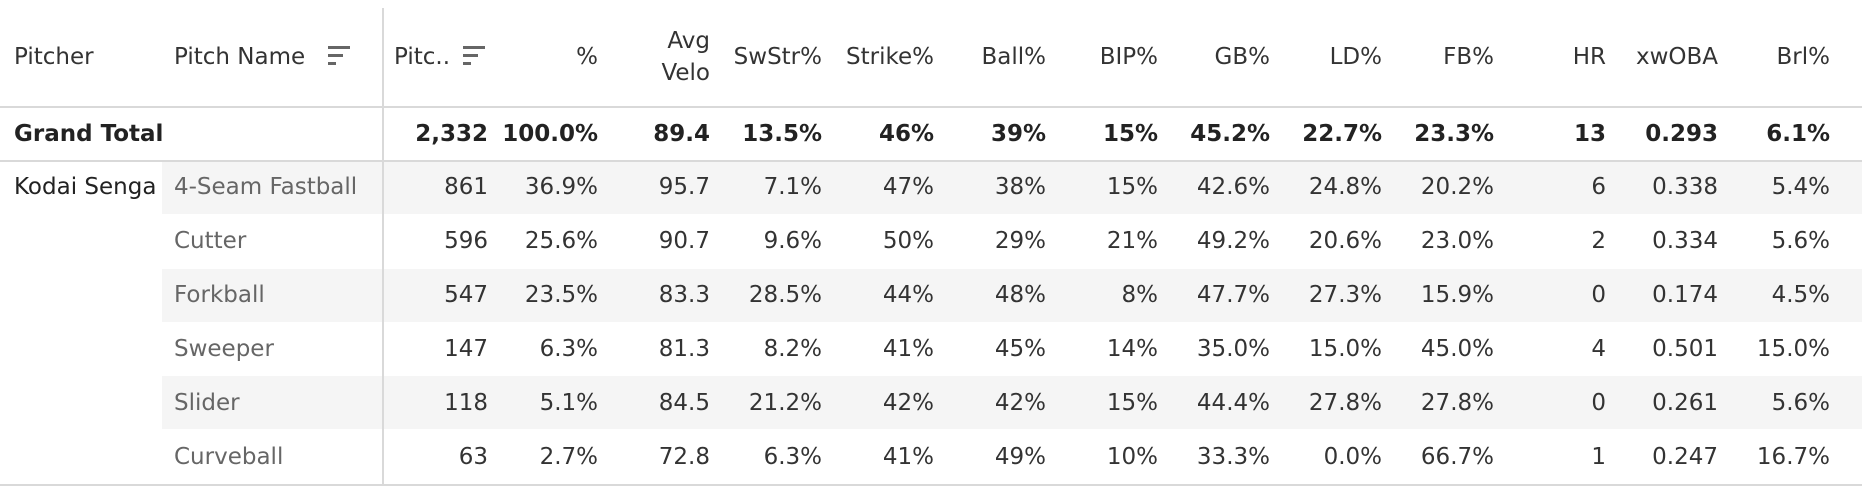 The height and width of the screenshot is (504, 1862). Describe the element at coordinates (792, 241) in the screenshot. I see `swstr-cell: 9.6%` at that location.